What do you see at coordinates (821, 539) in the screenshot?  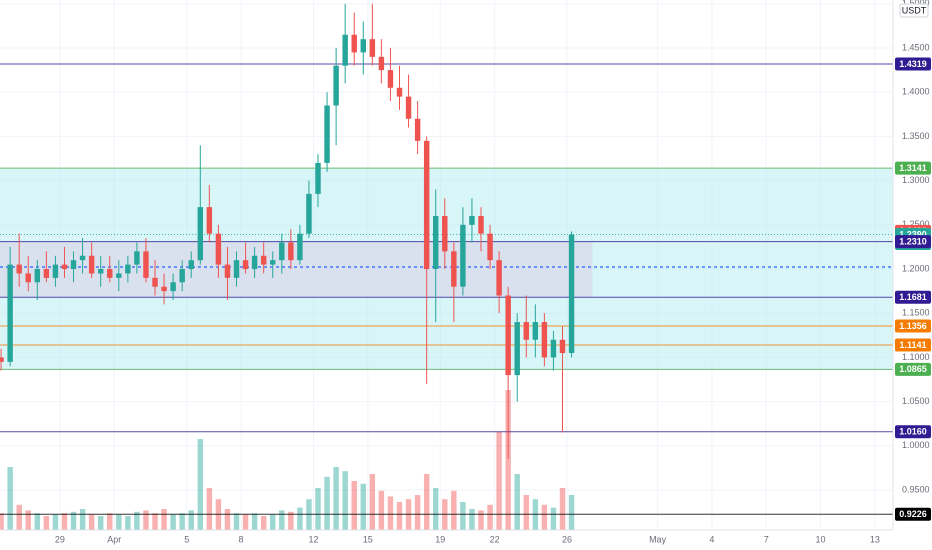 I see `x-tick-label: 10` at bounding box center [821, 539].